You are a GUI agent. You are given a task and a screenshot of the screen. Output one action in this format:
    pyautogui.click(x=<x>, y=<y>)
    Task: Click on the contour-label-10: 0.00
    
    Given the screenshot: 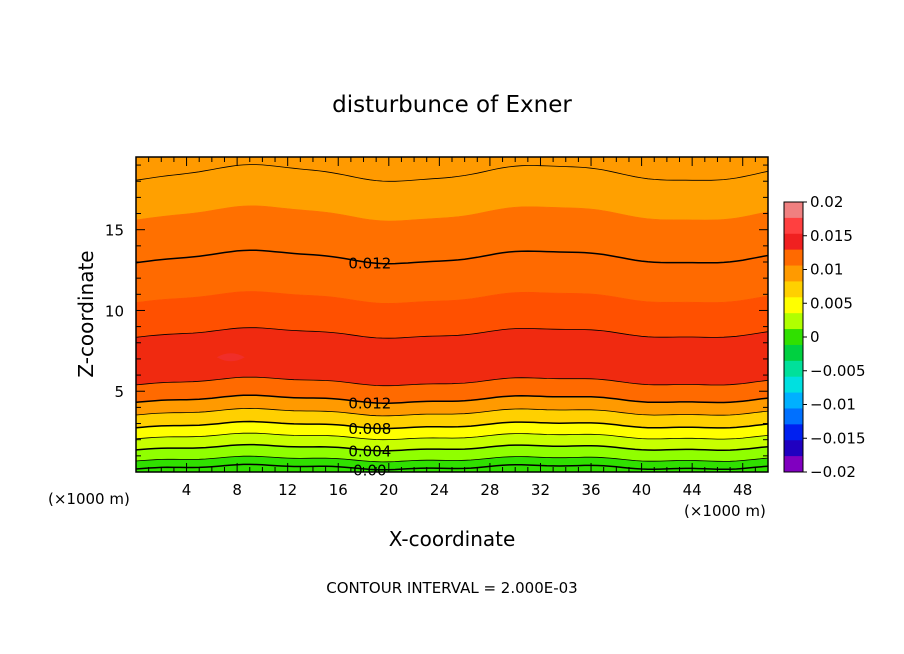 What is the action you would take?
    pyautogui.click(x=369, y=470)
    